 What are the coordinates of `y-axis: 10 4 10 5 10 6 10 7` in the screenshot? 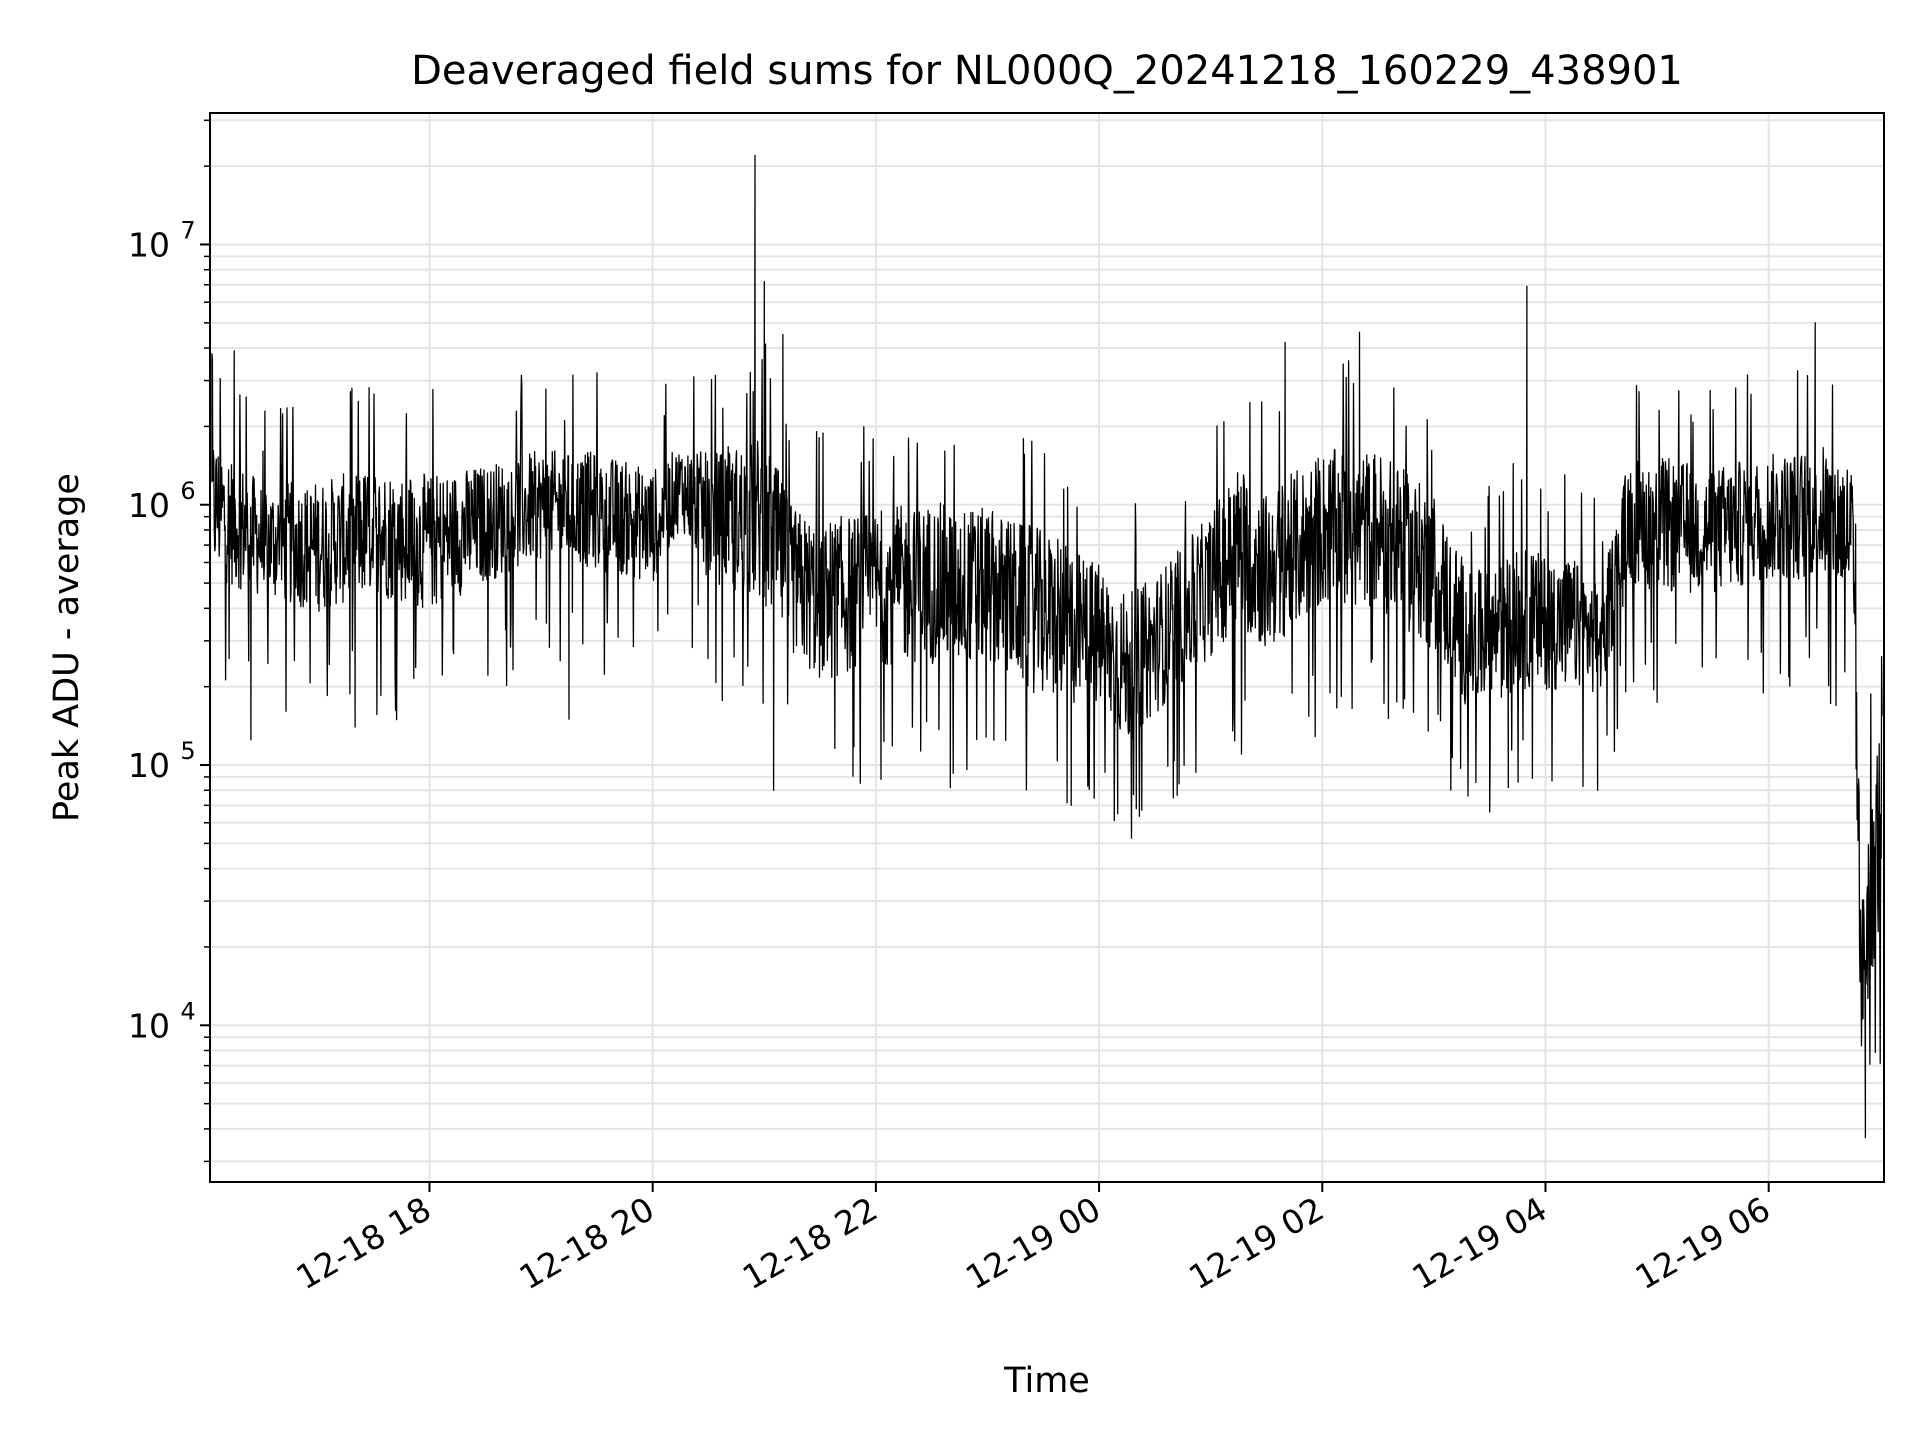 It's located at (169, 641).